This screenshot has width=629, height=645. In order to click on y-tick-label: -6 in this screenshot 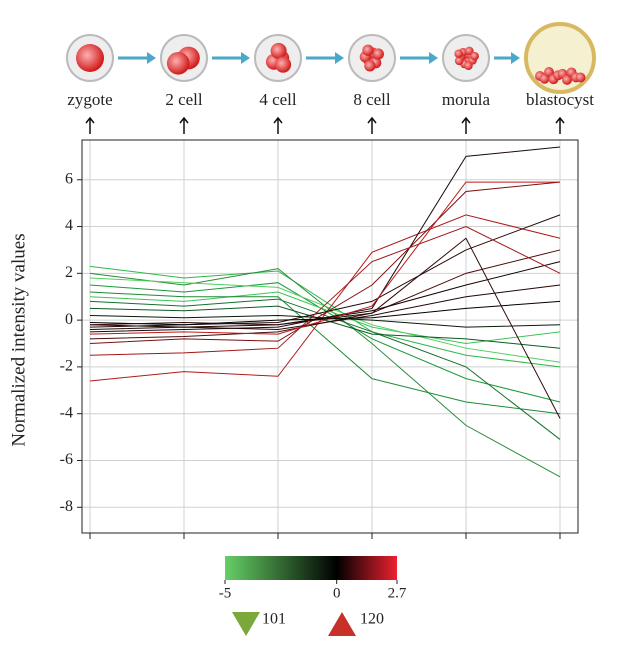, I will do `click(66, 459)`.